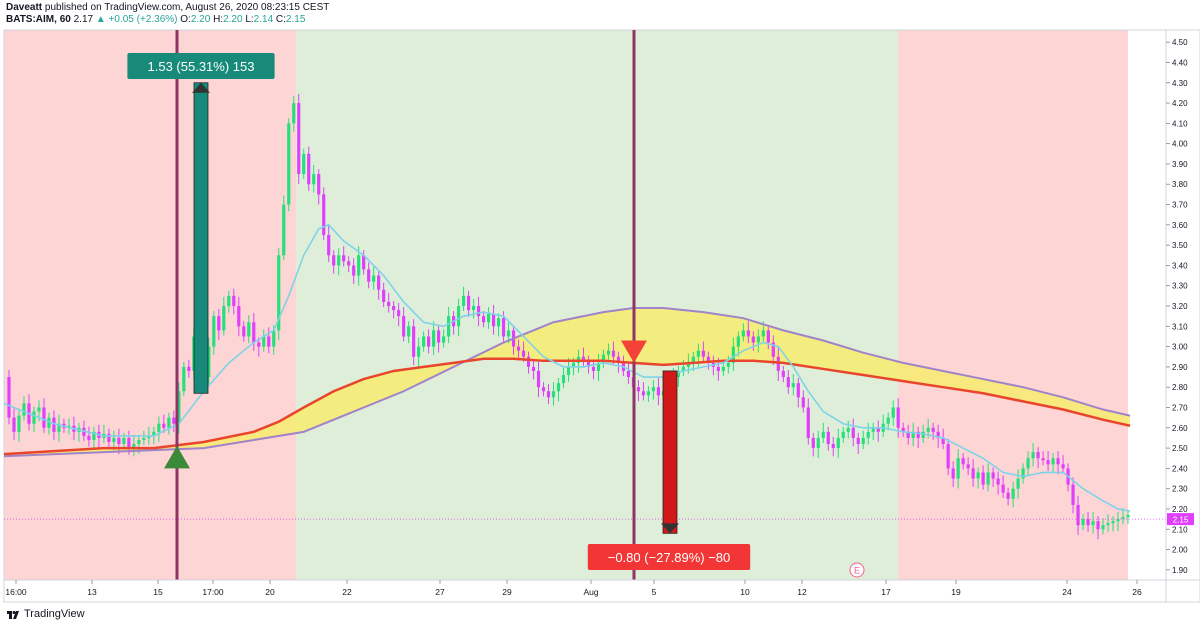 The image size is (1200, 625). I want to click on ema-red-line, so click(567, 406).